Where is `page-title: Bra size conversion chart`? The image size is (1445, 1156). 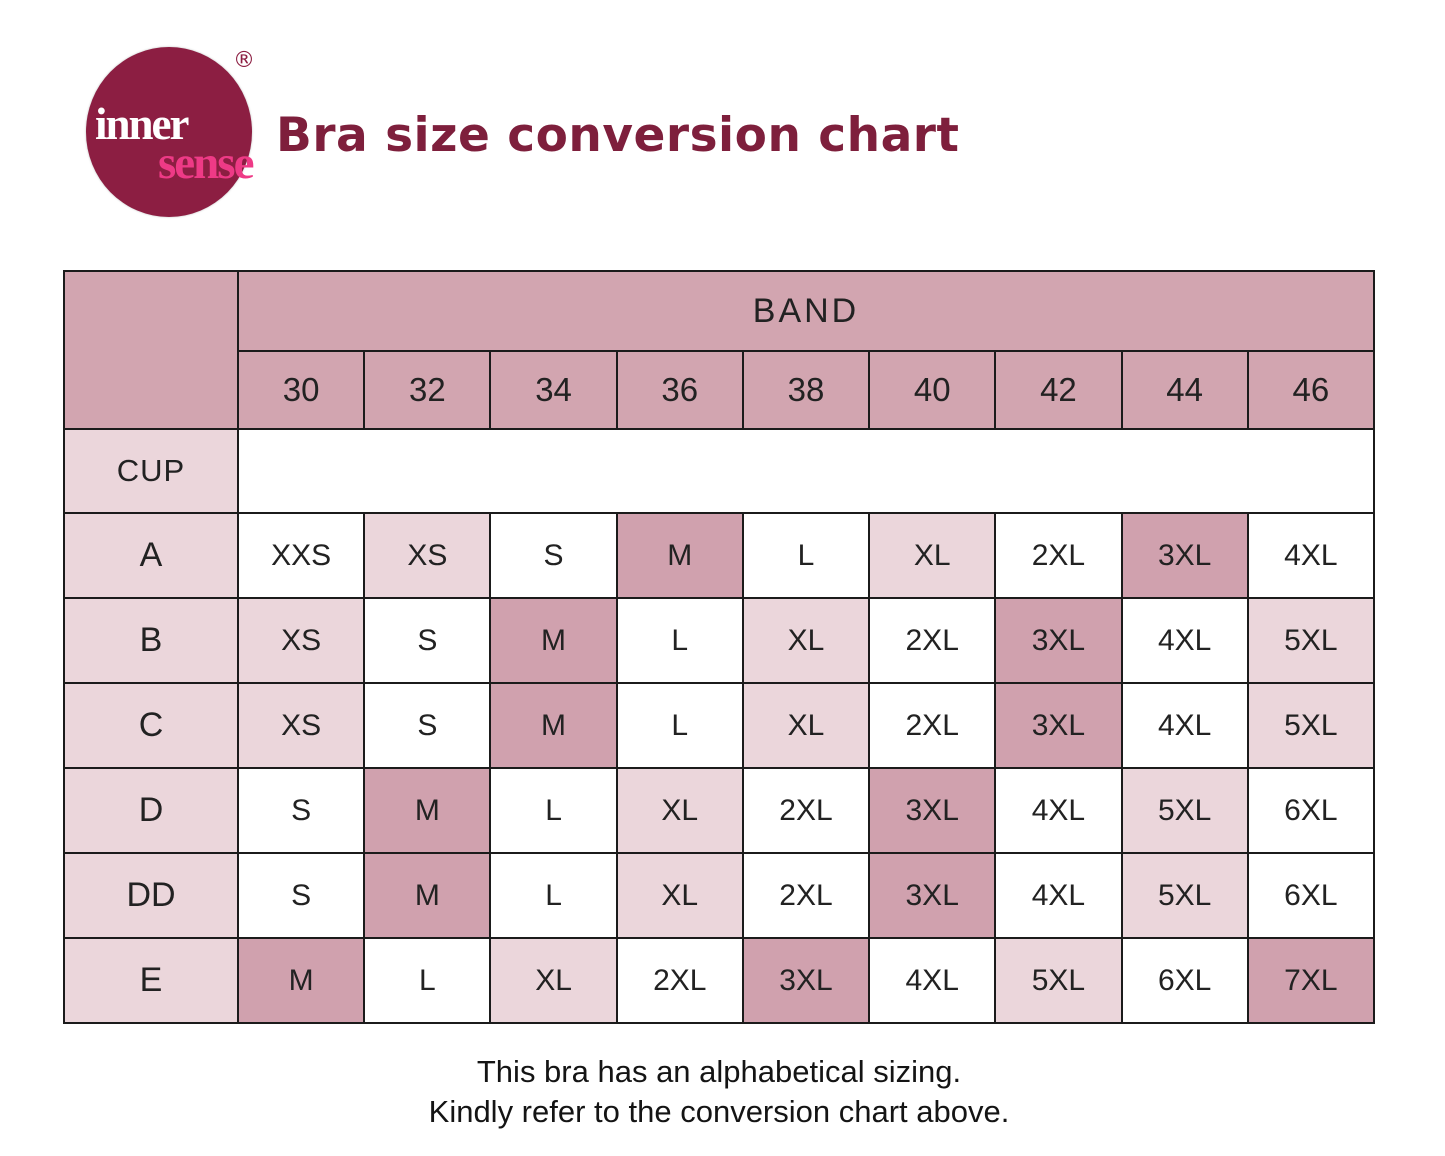
page-title: Bra size conversion chart is located at coordinates (618, 135).